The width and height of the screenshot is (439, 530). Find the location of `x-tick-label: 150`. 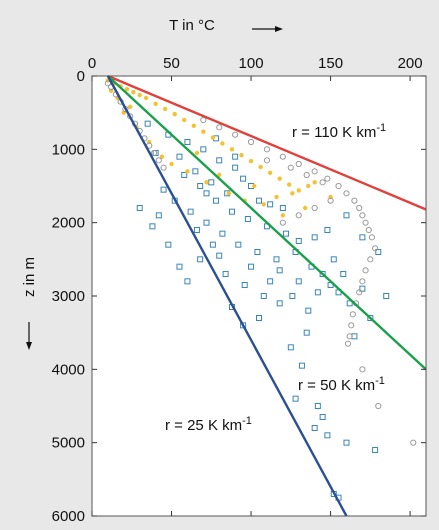

x-tick-label: 150 is located at coordinates (330, 63).